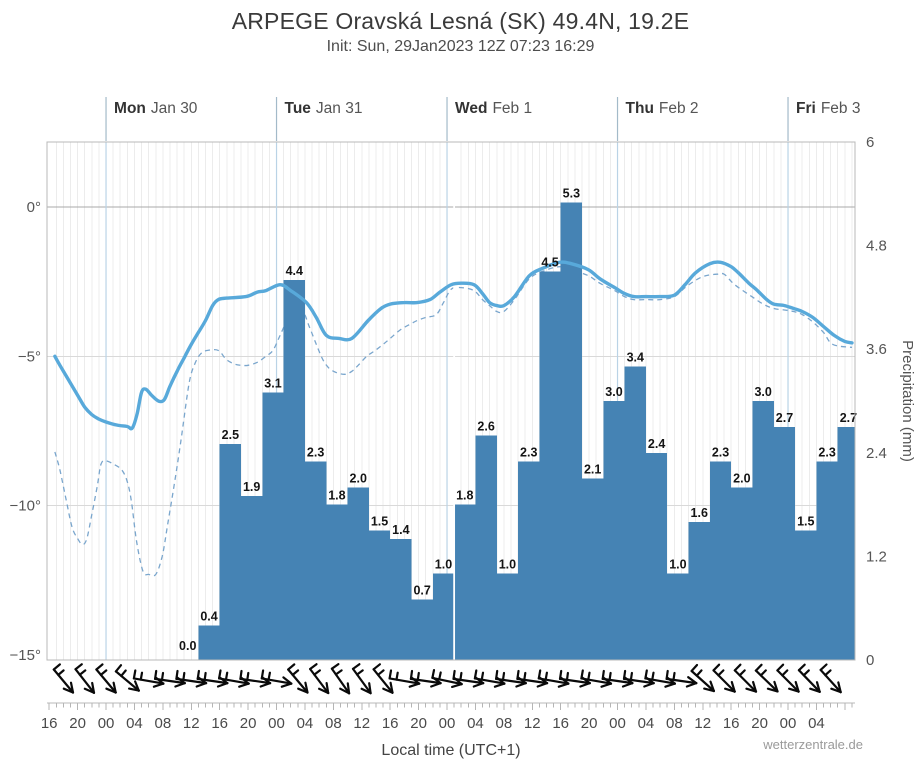 The width and height of the screenshot is (921, 768). I want to click on precip-axis-label: 0, so click(870, 660).